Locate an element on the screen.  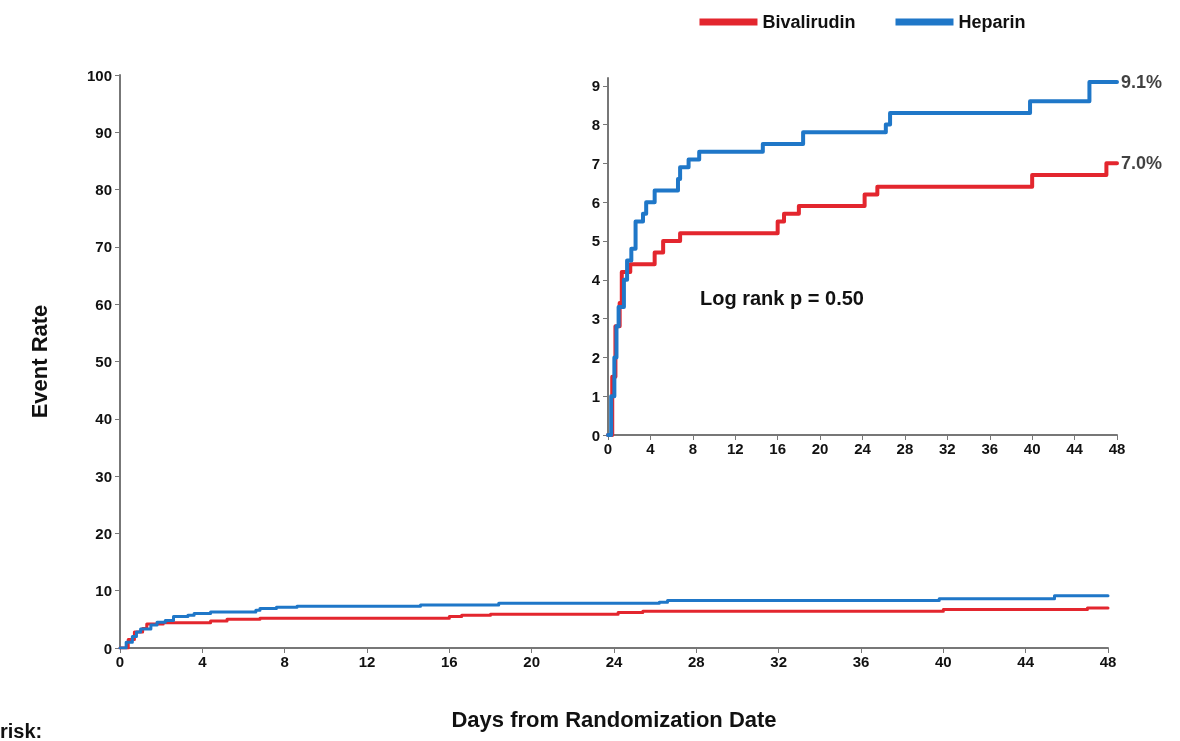
y-tick-label: 3 is located at coordinates (595, 319).